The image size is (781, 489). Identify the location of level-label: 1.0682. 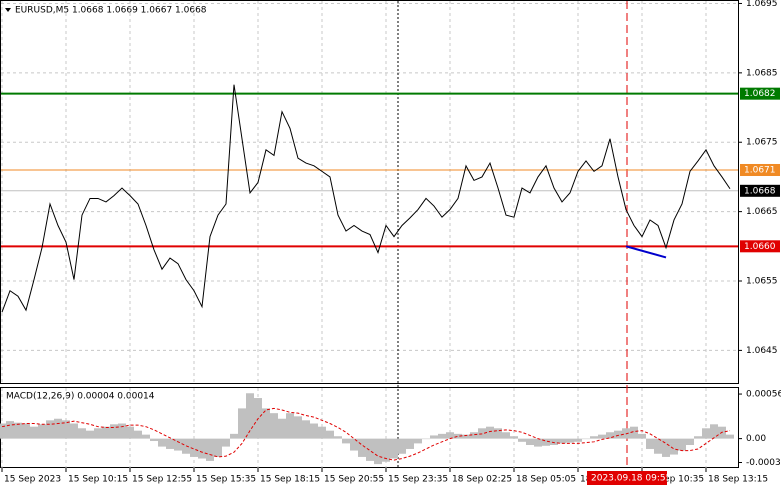
(760, 94).